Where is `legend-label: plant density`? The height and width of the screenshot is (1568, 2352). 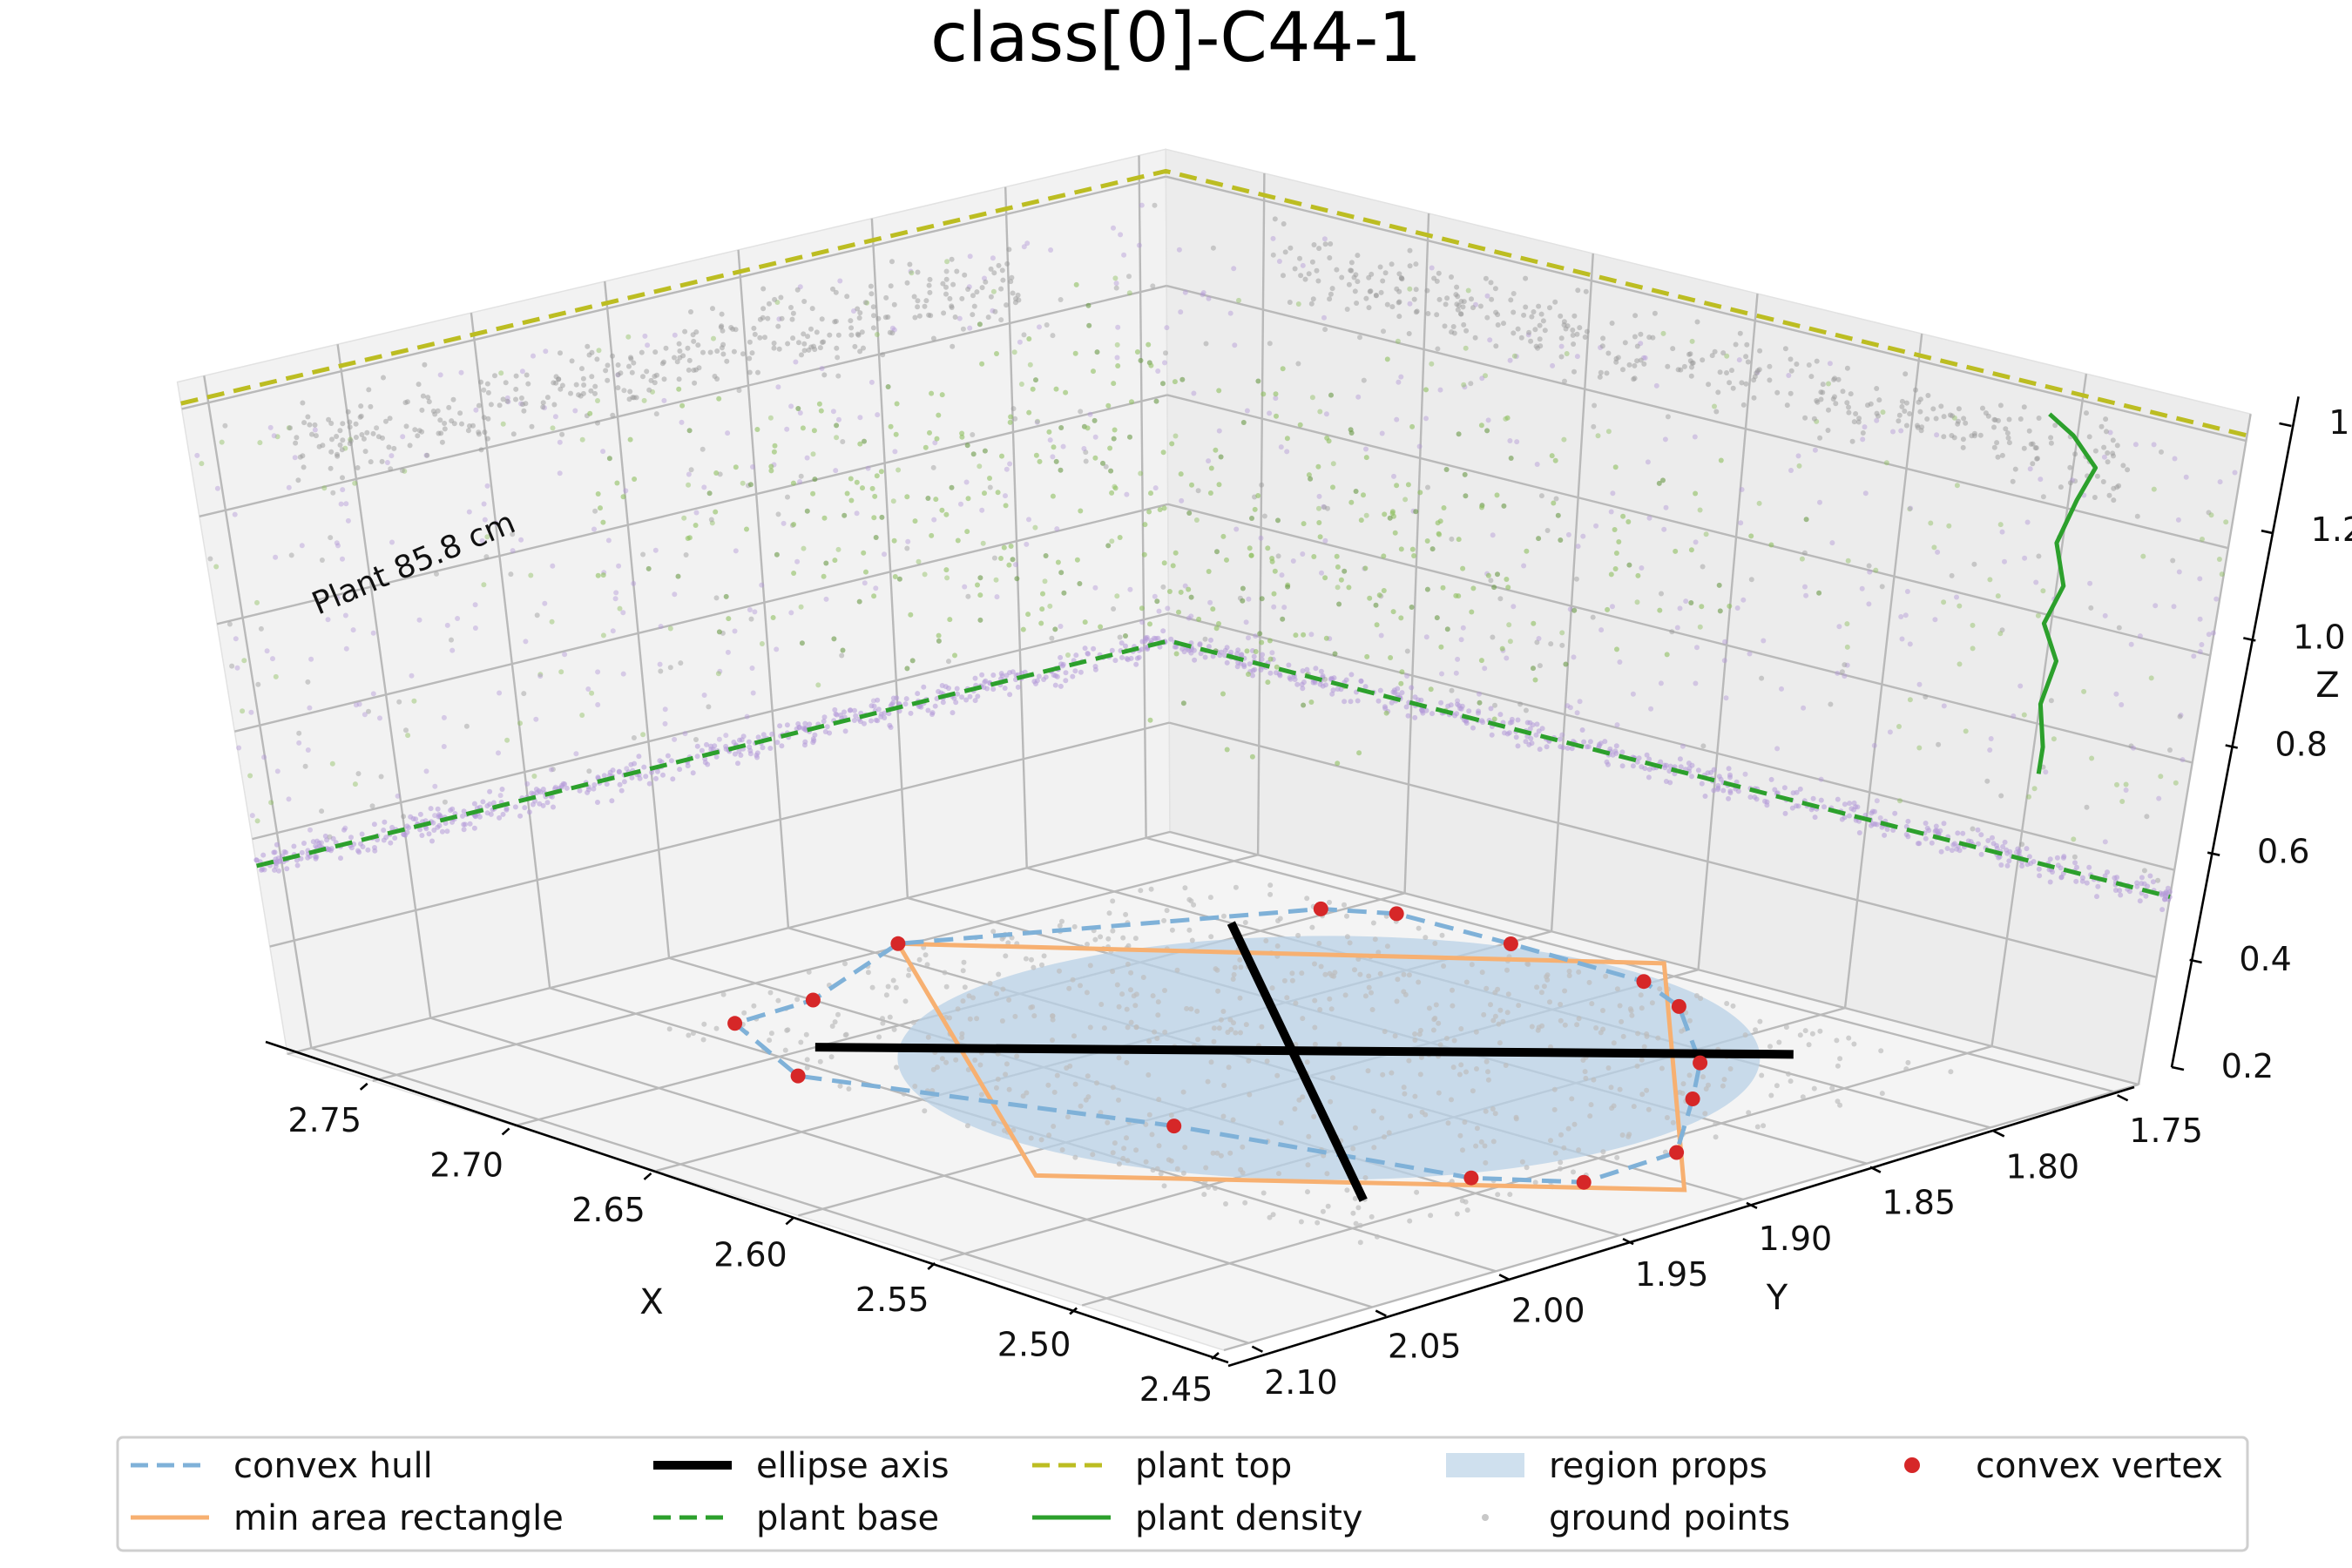 legend-label: plant density is located at coordinates (1248, 1518).